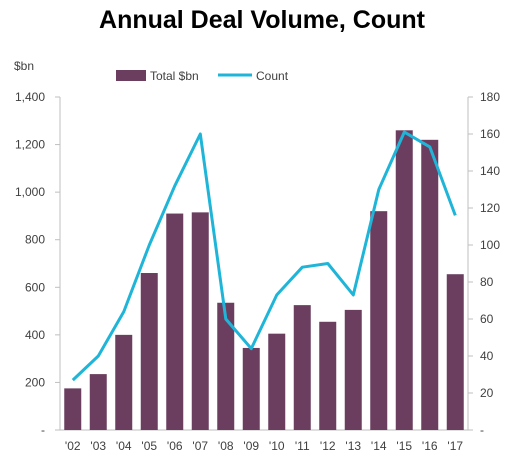  What do you see at coordinates (328, 446) in the screenshot?
I see `x-tick-label: '12` at bounding box center [328, 446].